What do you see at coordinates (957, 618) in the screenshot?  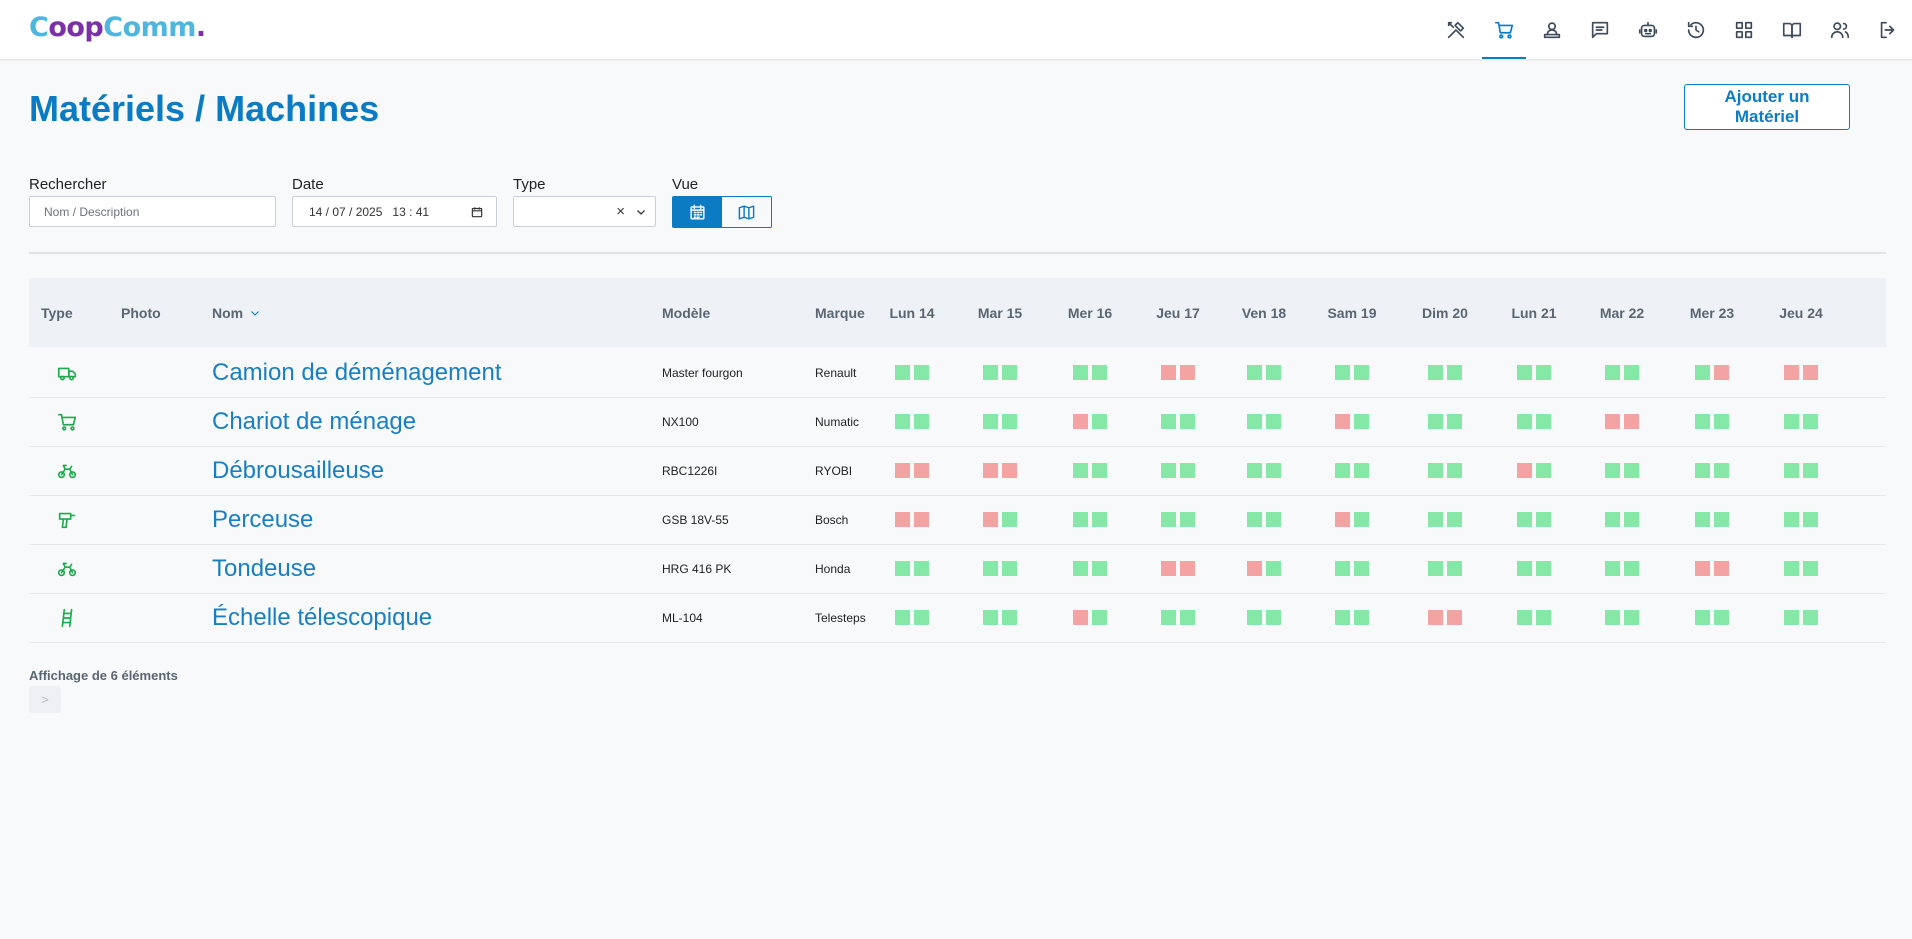 I see `table-row: Échelle télescopique ML-104 Telesteps` at bounding box center [957, 618].